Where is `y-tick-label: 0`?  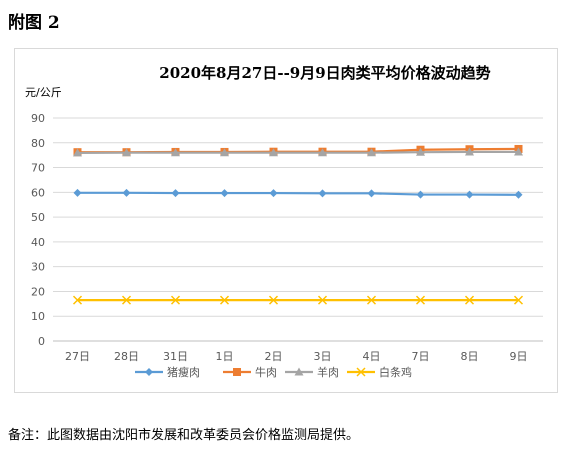
y-tick-label: 0 is located at coordinates (41, 341).